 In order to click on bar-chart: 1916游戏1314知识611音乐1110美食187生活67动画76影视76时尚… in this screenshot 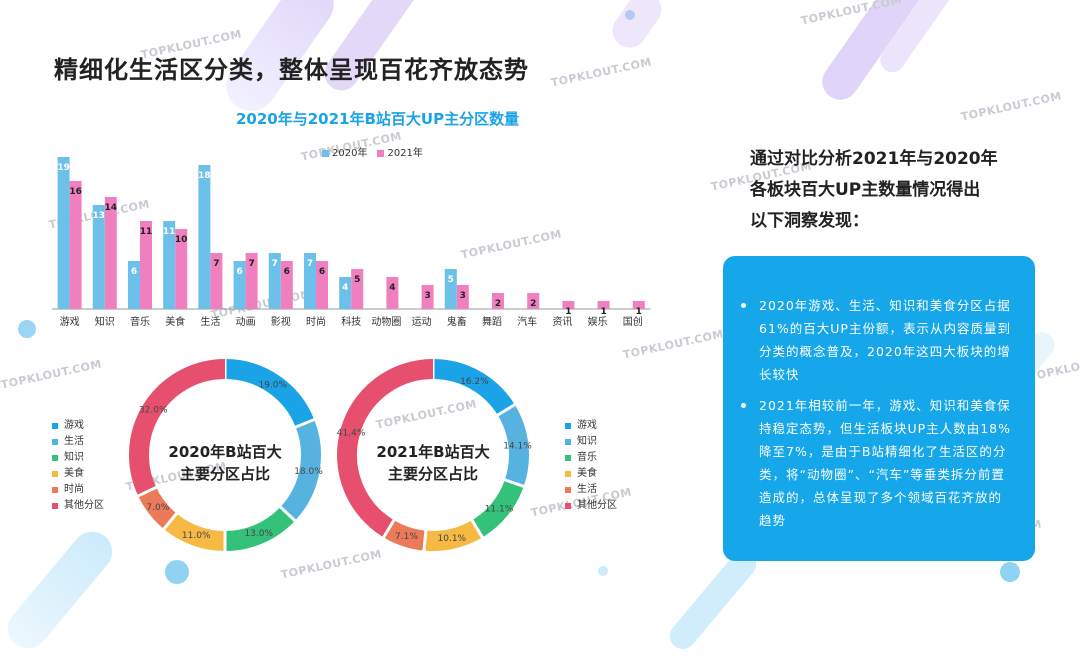, I will do `click(351, 242)`.